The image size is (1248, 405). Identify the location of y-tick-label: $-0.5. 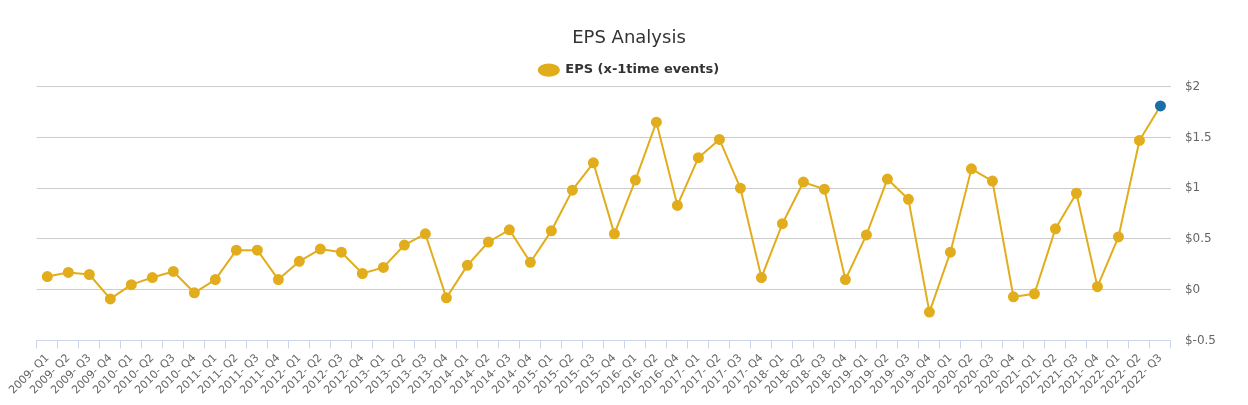
(1200, 339).